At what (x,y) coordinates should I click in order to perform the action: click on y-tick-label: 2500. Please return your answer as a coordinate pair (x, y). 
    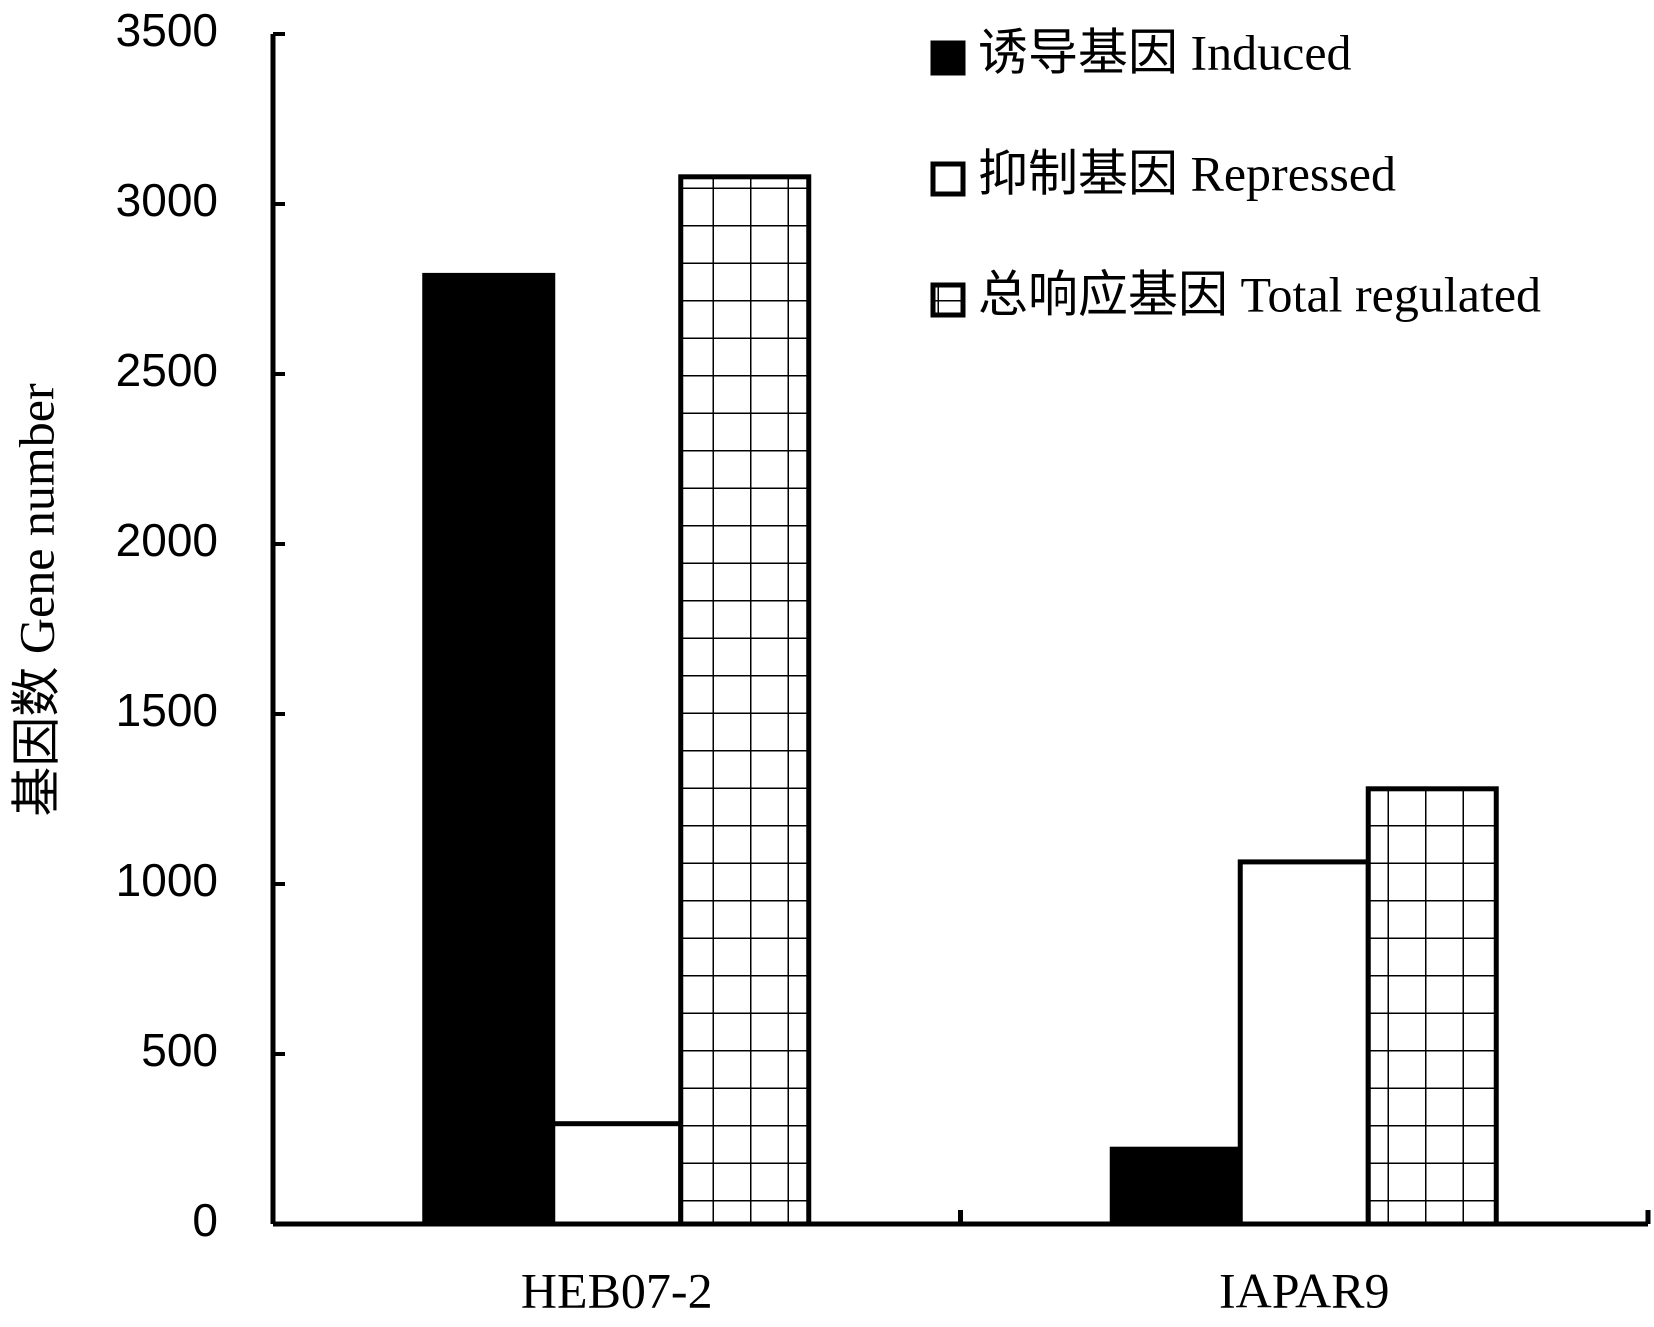
    Looking at the image, I should click on (167, 370).